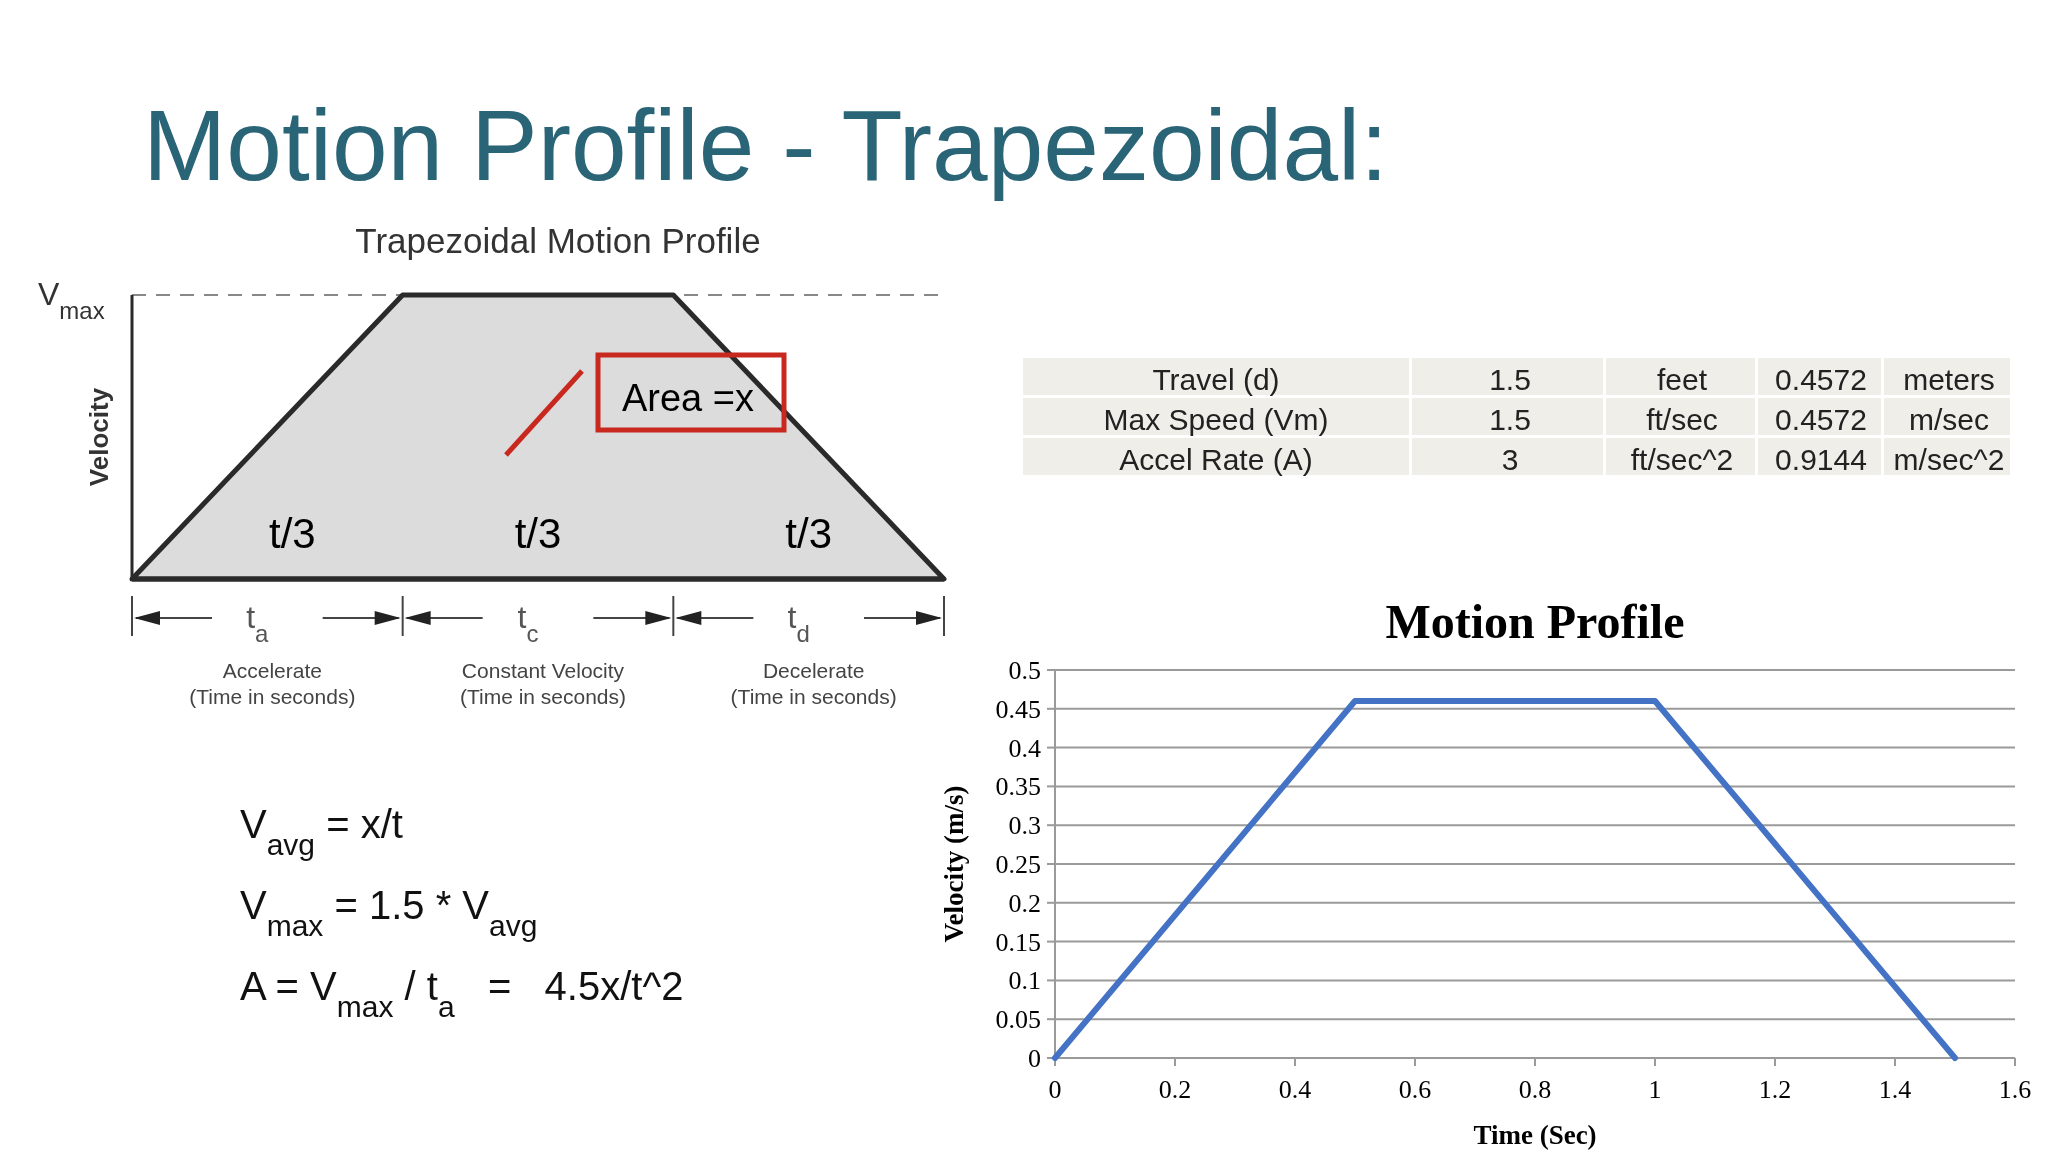 The height and width of the screenshot is (1152, 2048). Describe the element at coordinates (1895, 1089) in the screenshot. I see `x-tick-label: 1.4` at that location.